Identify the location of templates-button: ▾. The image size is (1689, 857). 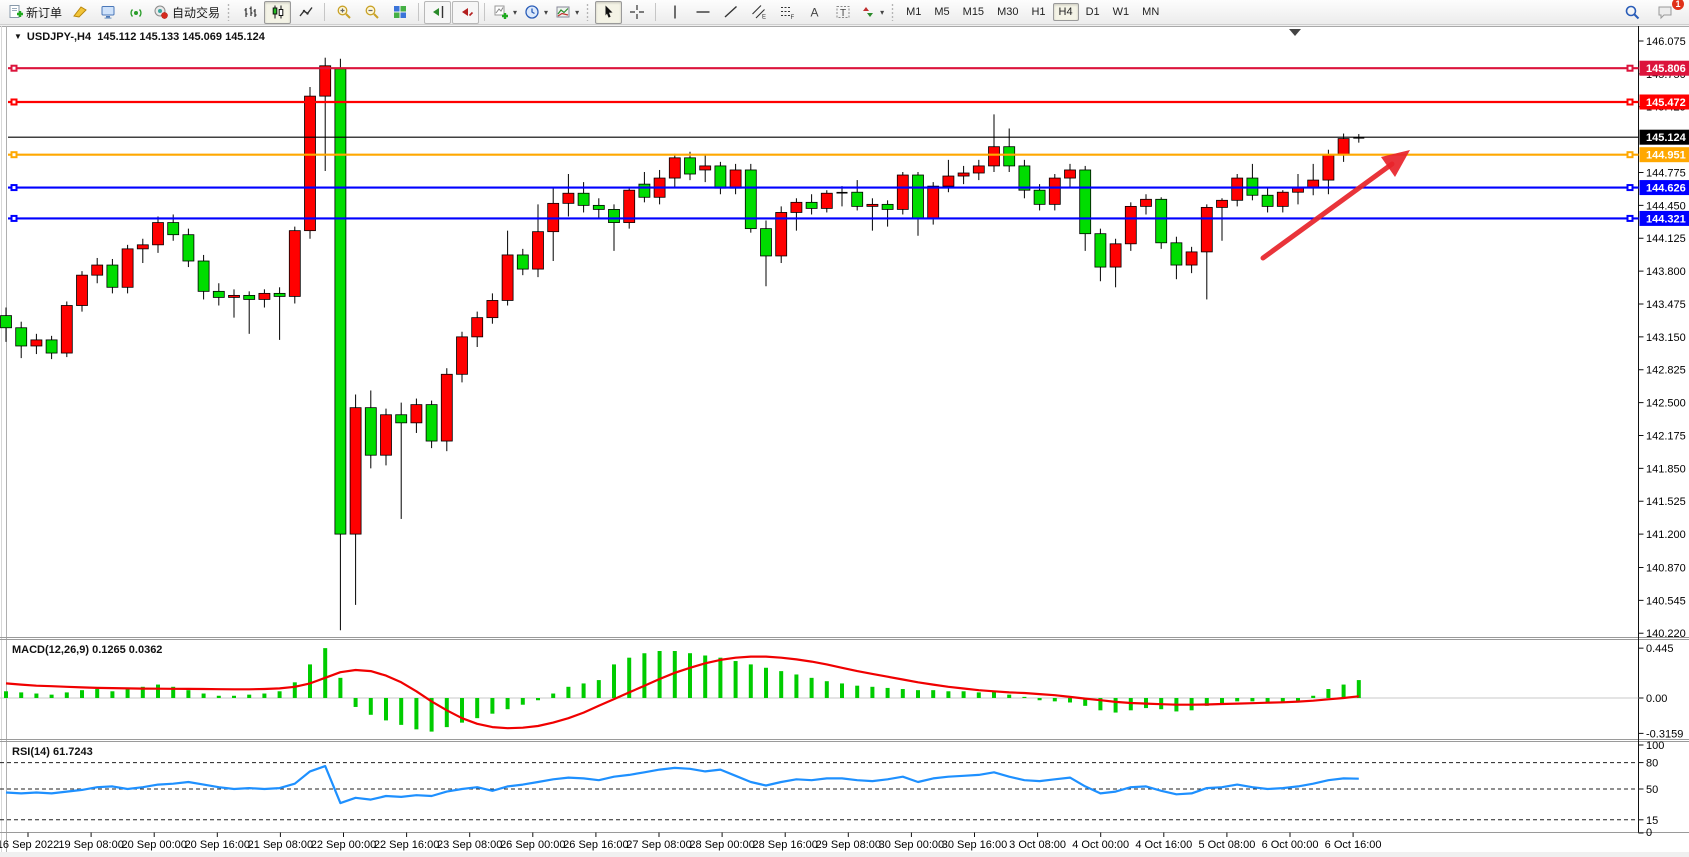
(567, 12).